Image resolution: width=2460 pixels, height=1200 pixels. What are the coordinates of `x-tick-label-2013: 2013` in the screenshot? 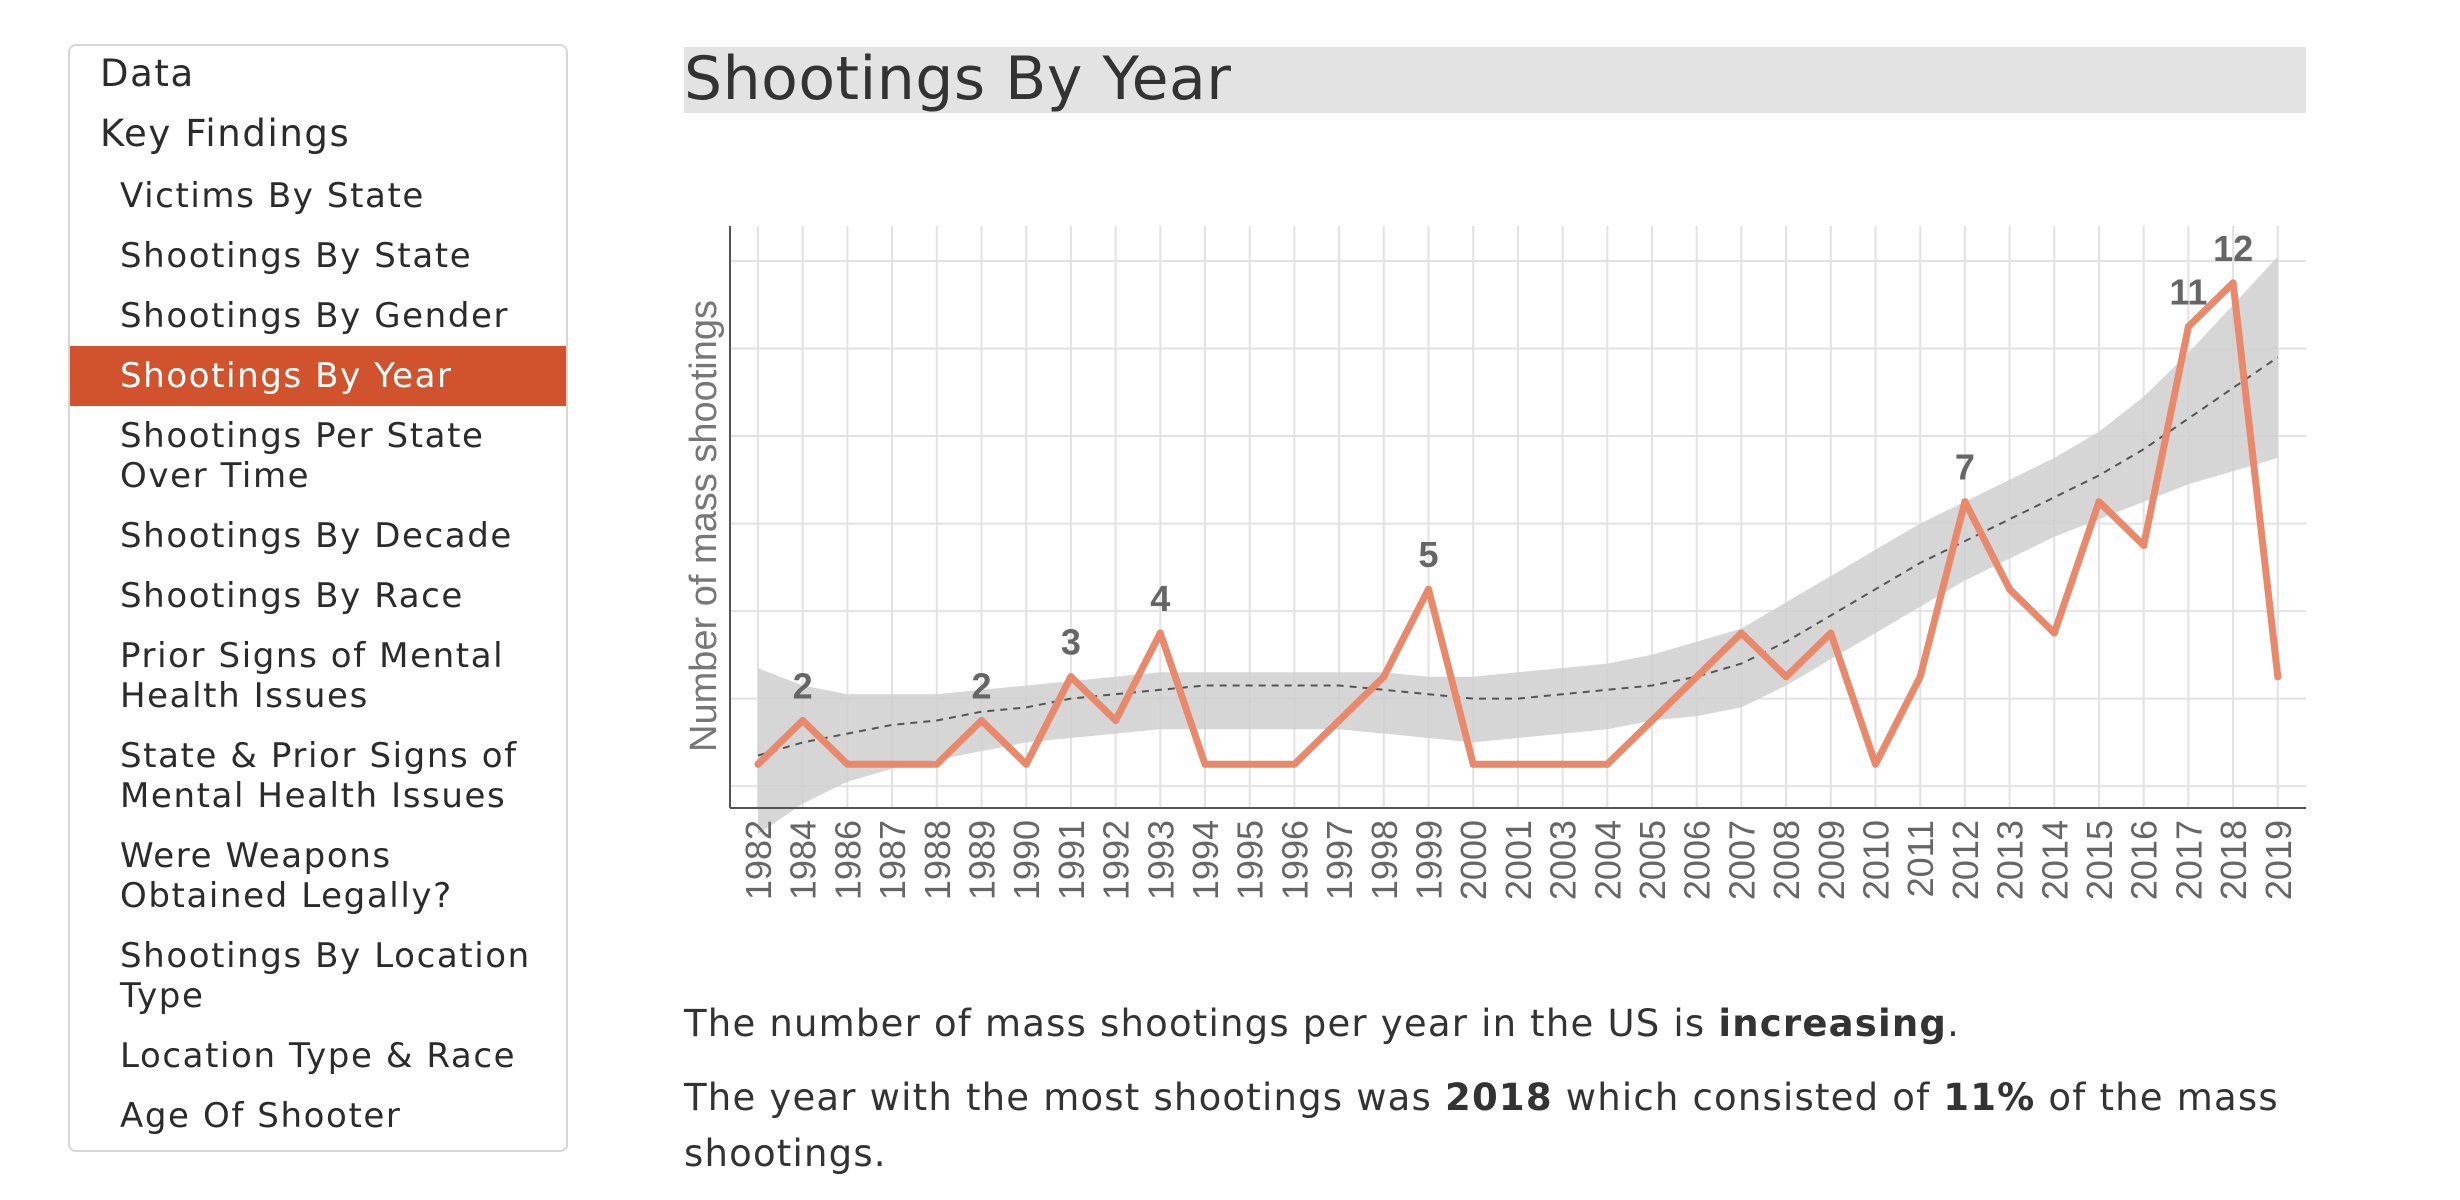 It's located at (2010, 860).